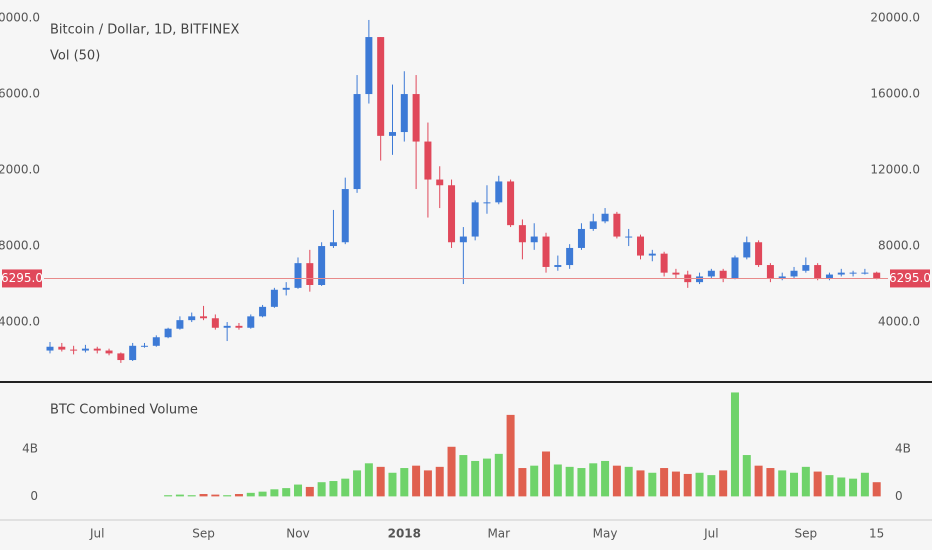 The height and width of the screenshot is (550, 932). I want to click on y-tick-label-right: 4000.0, so click(899, 322).